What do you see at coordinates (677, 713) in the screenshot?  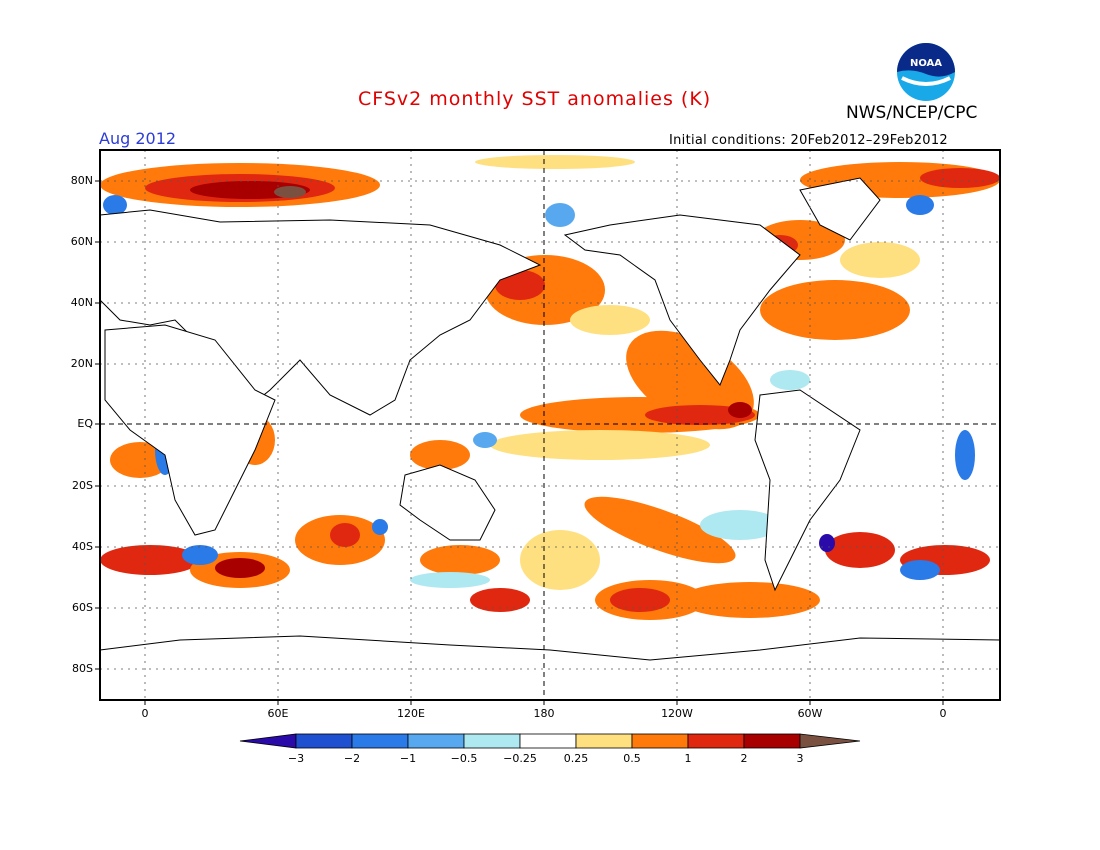 I see `lon-label: 120W` at bounding box center [677, 713].